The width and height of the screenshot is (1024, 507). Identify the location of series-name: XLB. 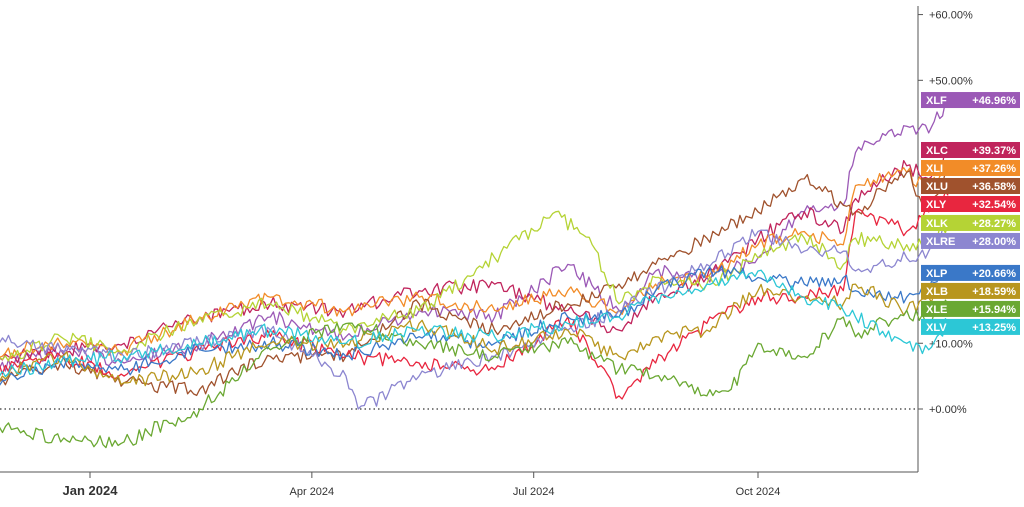
(937, 292).